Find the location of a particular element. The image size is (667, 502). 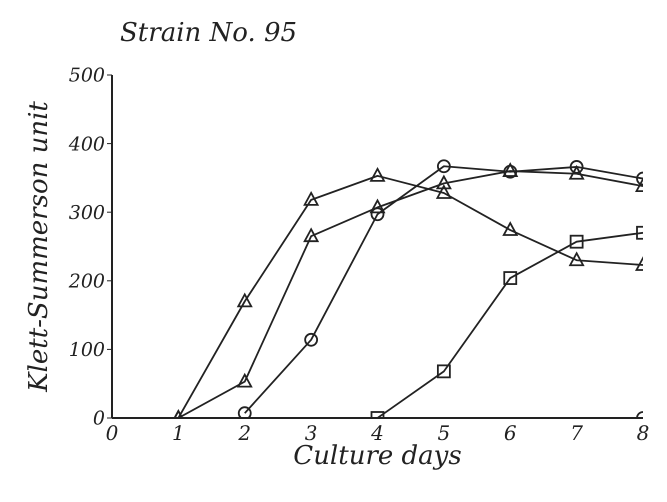

y-axis-title: Klett-Summerson unit is located at coordinates (39, 246).